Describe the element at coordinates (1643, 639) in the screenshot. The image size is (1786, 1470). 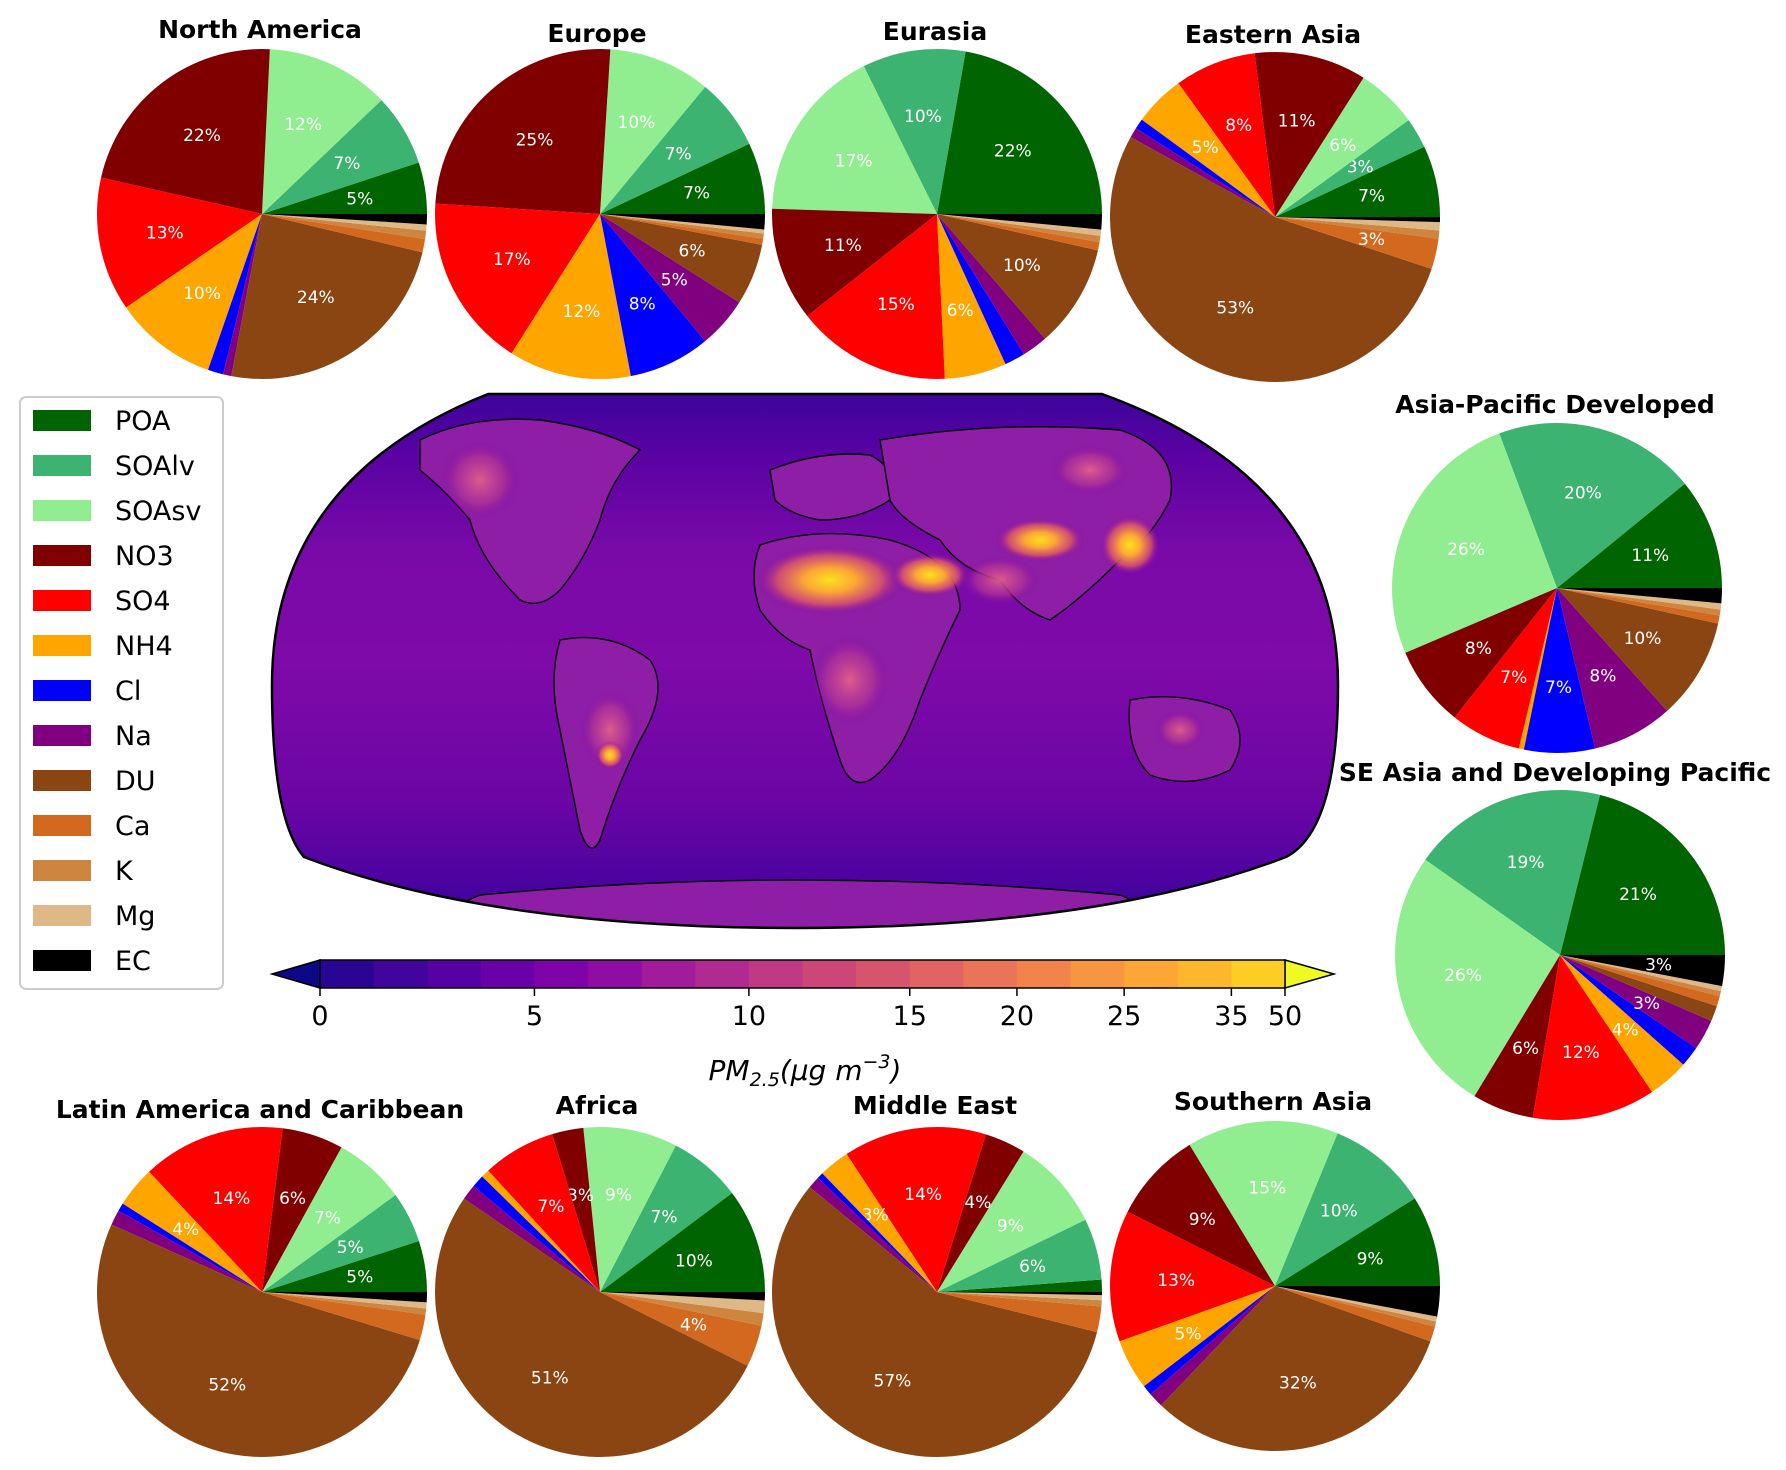
I see `pie-label-asia-pacific-developed-du: 10%` at that location.